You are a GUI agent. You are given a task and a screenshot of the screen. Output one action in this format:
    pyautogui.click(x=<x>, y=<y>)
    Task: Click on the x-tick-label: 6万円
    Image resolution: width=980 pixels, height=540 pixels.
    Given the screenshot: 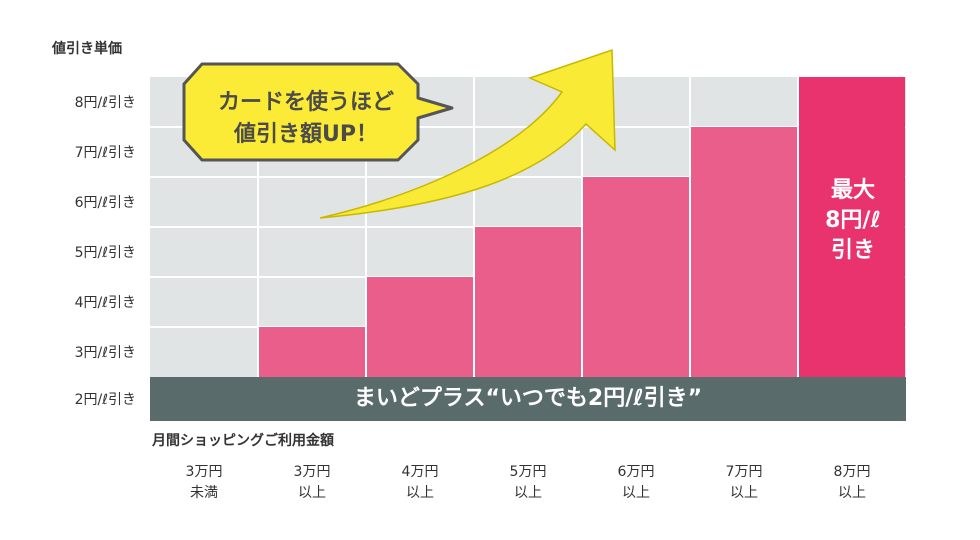 What is the action you would take?
    pyautogui.click(x=636, y=472)
    